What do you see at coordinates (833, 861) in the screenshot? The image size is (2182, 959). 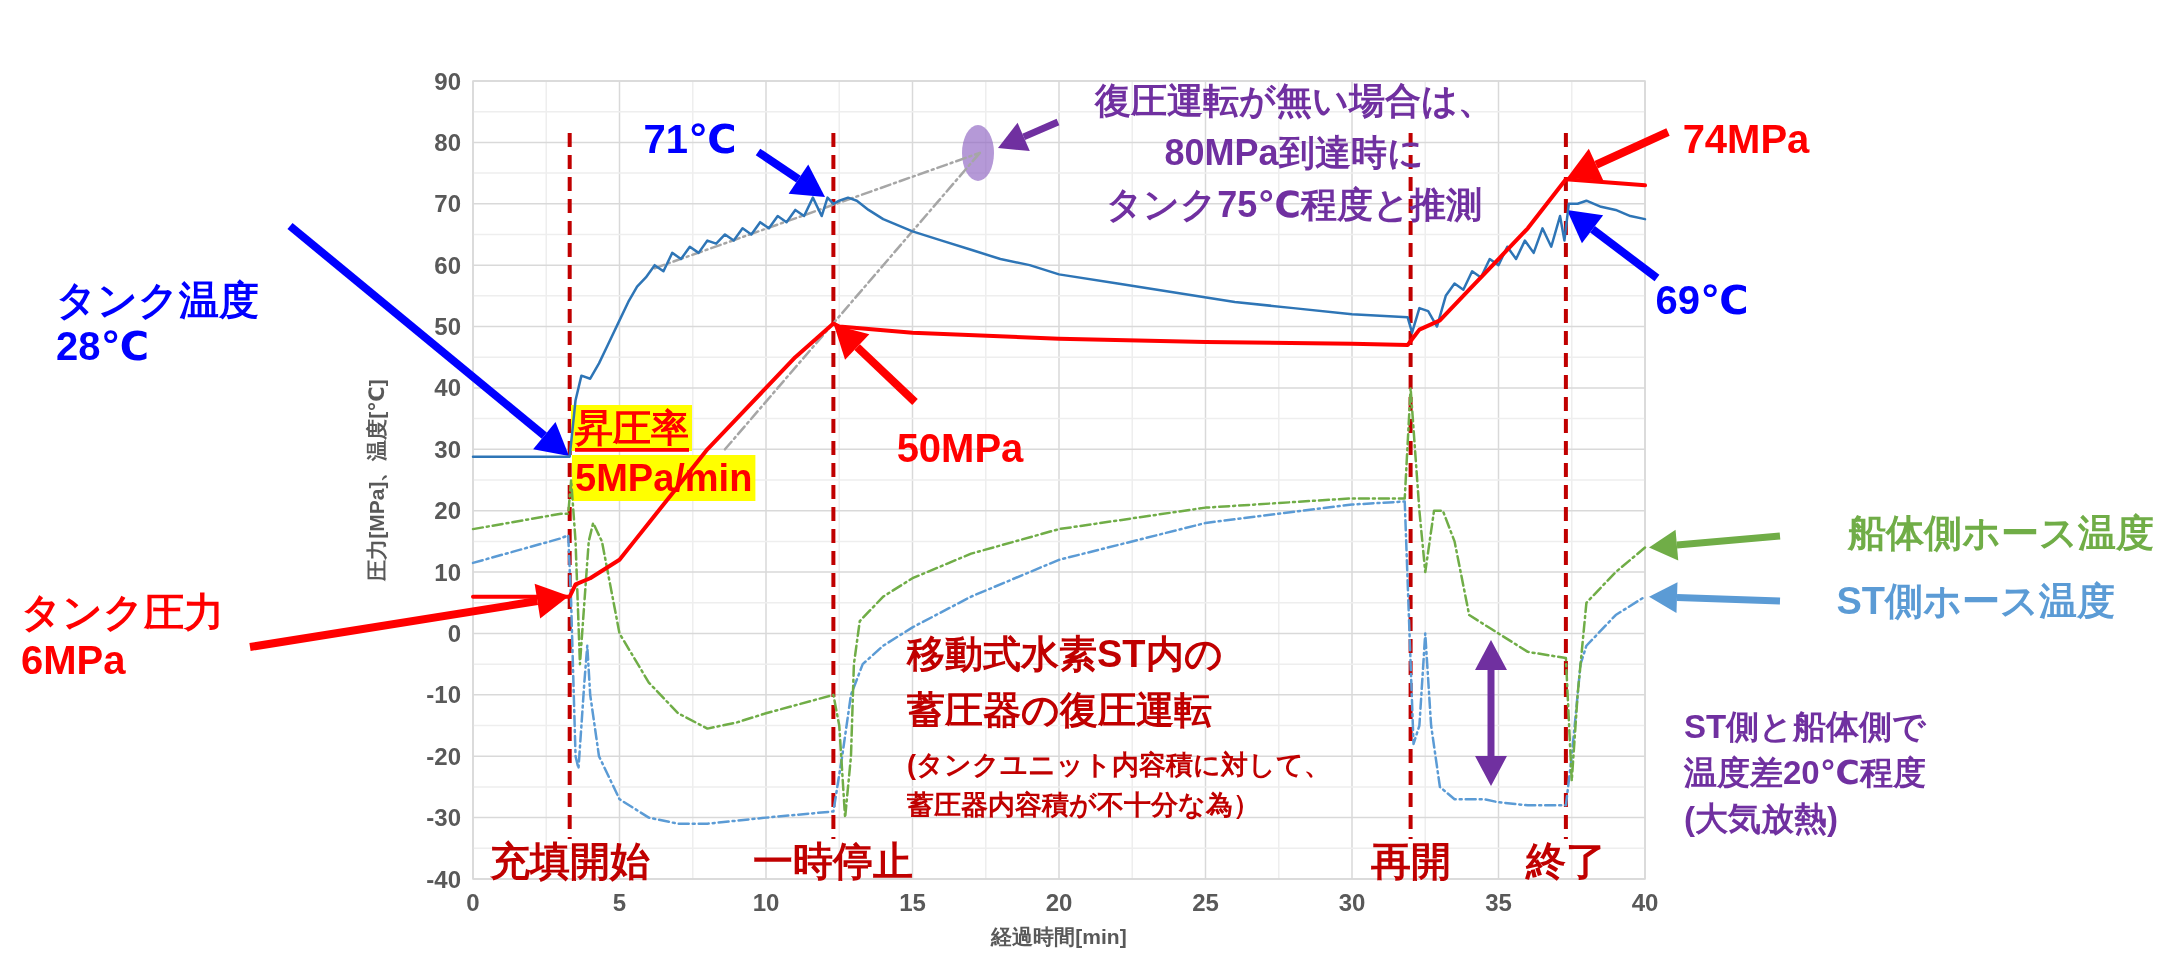 I see `ref-line-label: 一時停止` at bounding box center [833, 861].